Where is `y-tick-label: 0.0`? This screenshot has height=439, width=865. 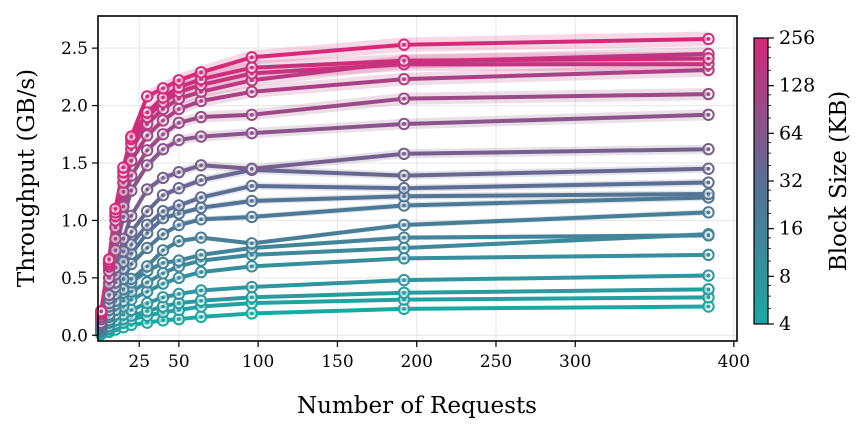 y-tick-label: 0.0 is located at coordinates (74, 336).